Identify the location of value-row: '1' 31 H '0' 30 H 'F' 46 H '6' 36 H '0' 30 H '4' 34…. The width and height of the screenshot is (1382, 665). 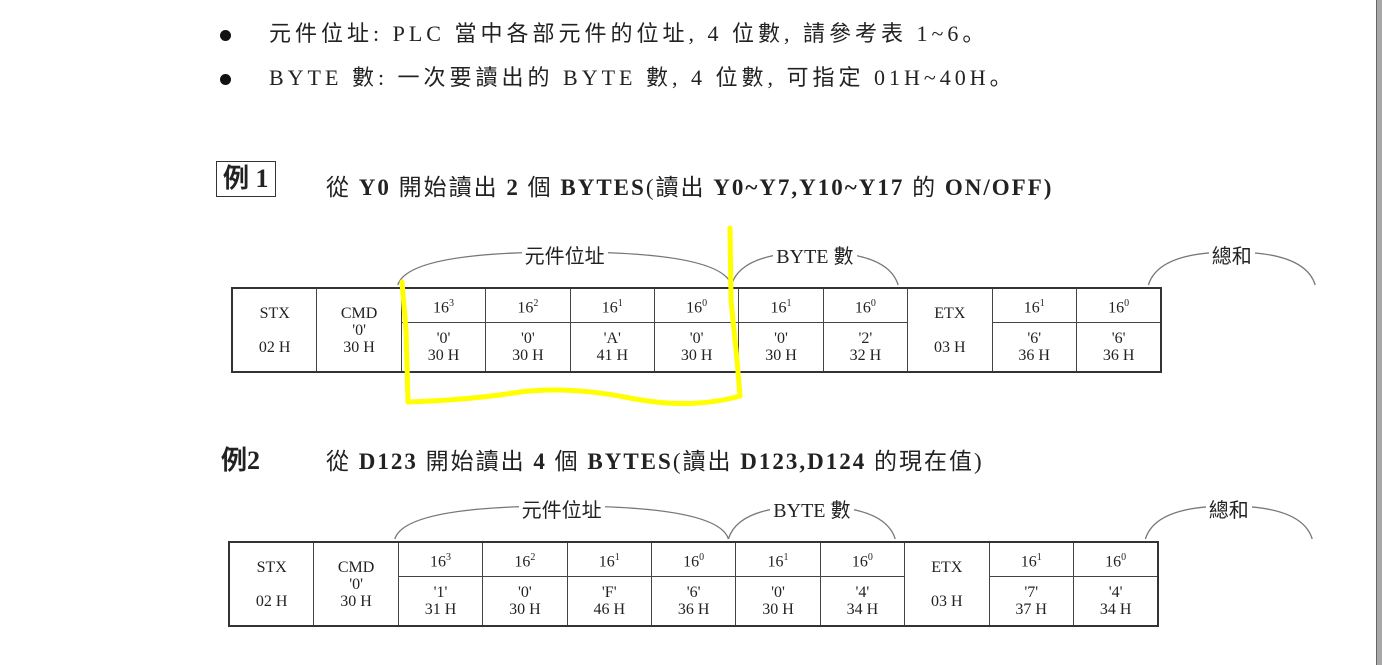
(694, 601).